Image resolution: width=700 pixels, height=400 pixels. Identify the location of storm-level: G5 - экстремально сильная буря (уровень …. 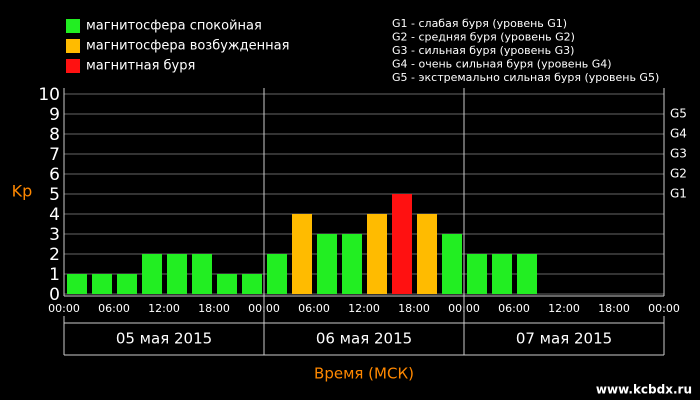
(525, 77).